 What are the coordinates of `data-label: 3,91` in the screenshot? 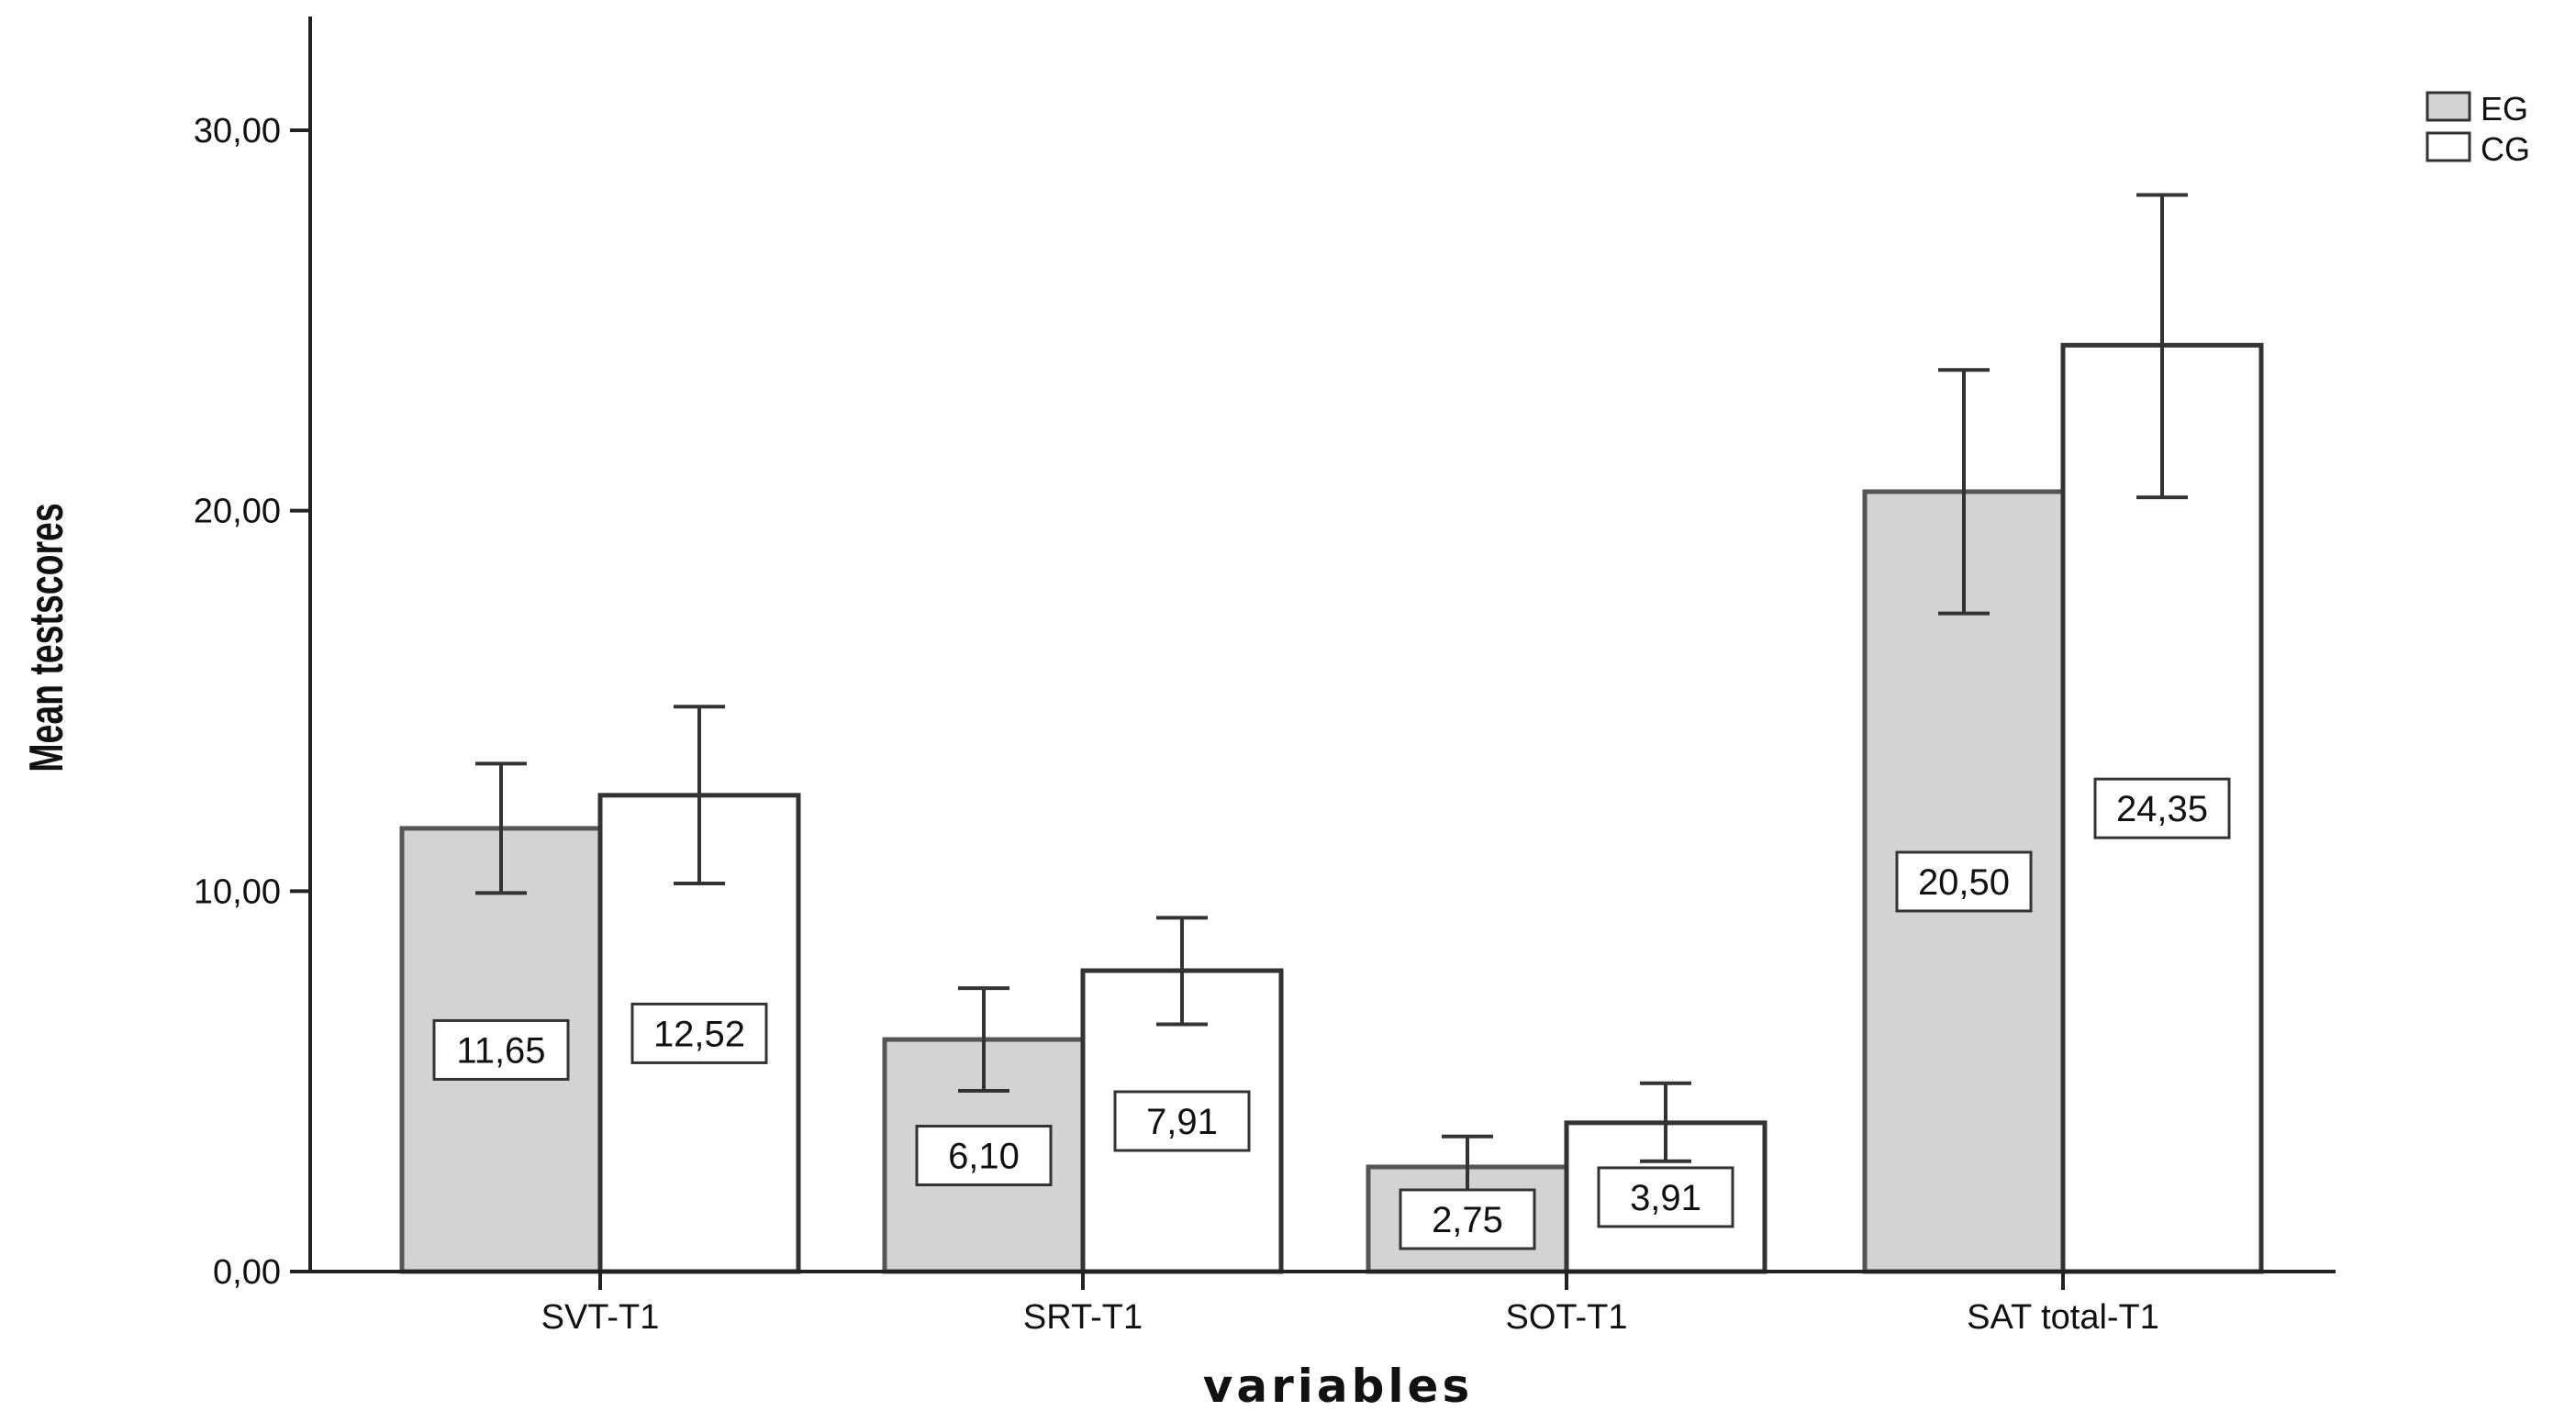 It's located at (1665, 1198).